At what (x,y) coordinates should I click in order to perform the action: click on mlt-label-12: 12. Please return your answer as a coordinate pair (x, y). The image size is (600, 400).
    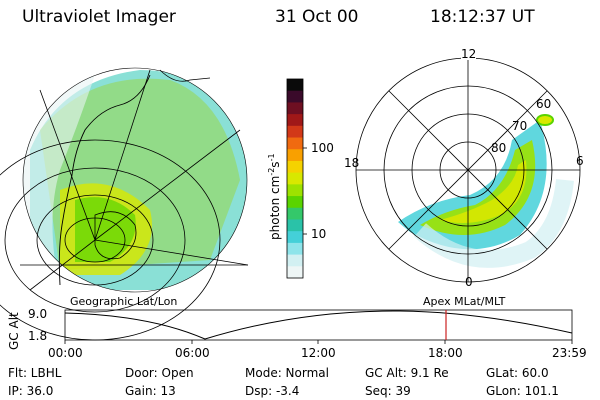
    Looking at the image, I should click on (469, 54).